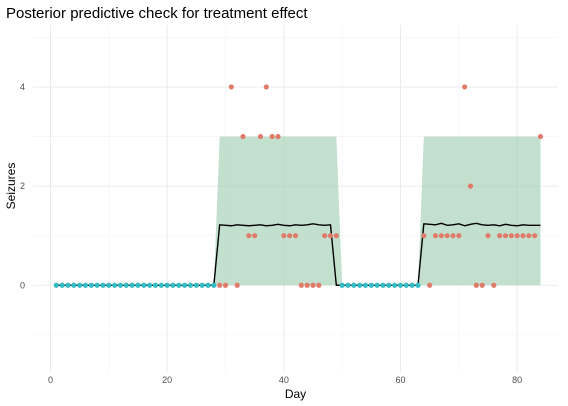 This screenshot has height=406, width=568. Describe the element at coordinates (517, 380) in the screenshot. I see `x-tick-label: 80` at that location.